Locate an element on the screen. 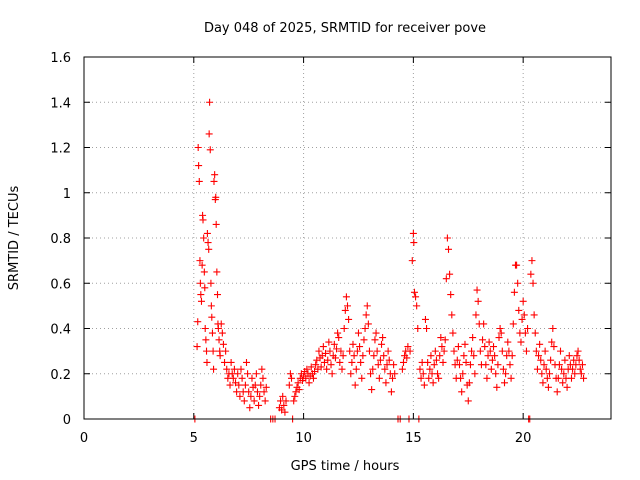 Image resolution: width=640 pixels, height=480 pixels. y-tick-label: 0.2 is located at coordinates (60, 375).